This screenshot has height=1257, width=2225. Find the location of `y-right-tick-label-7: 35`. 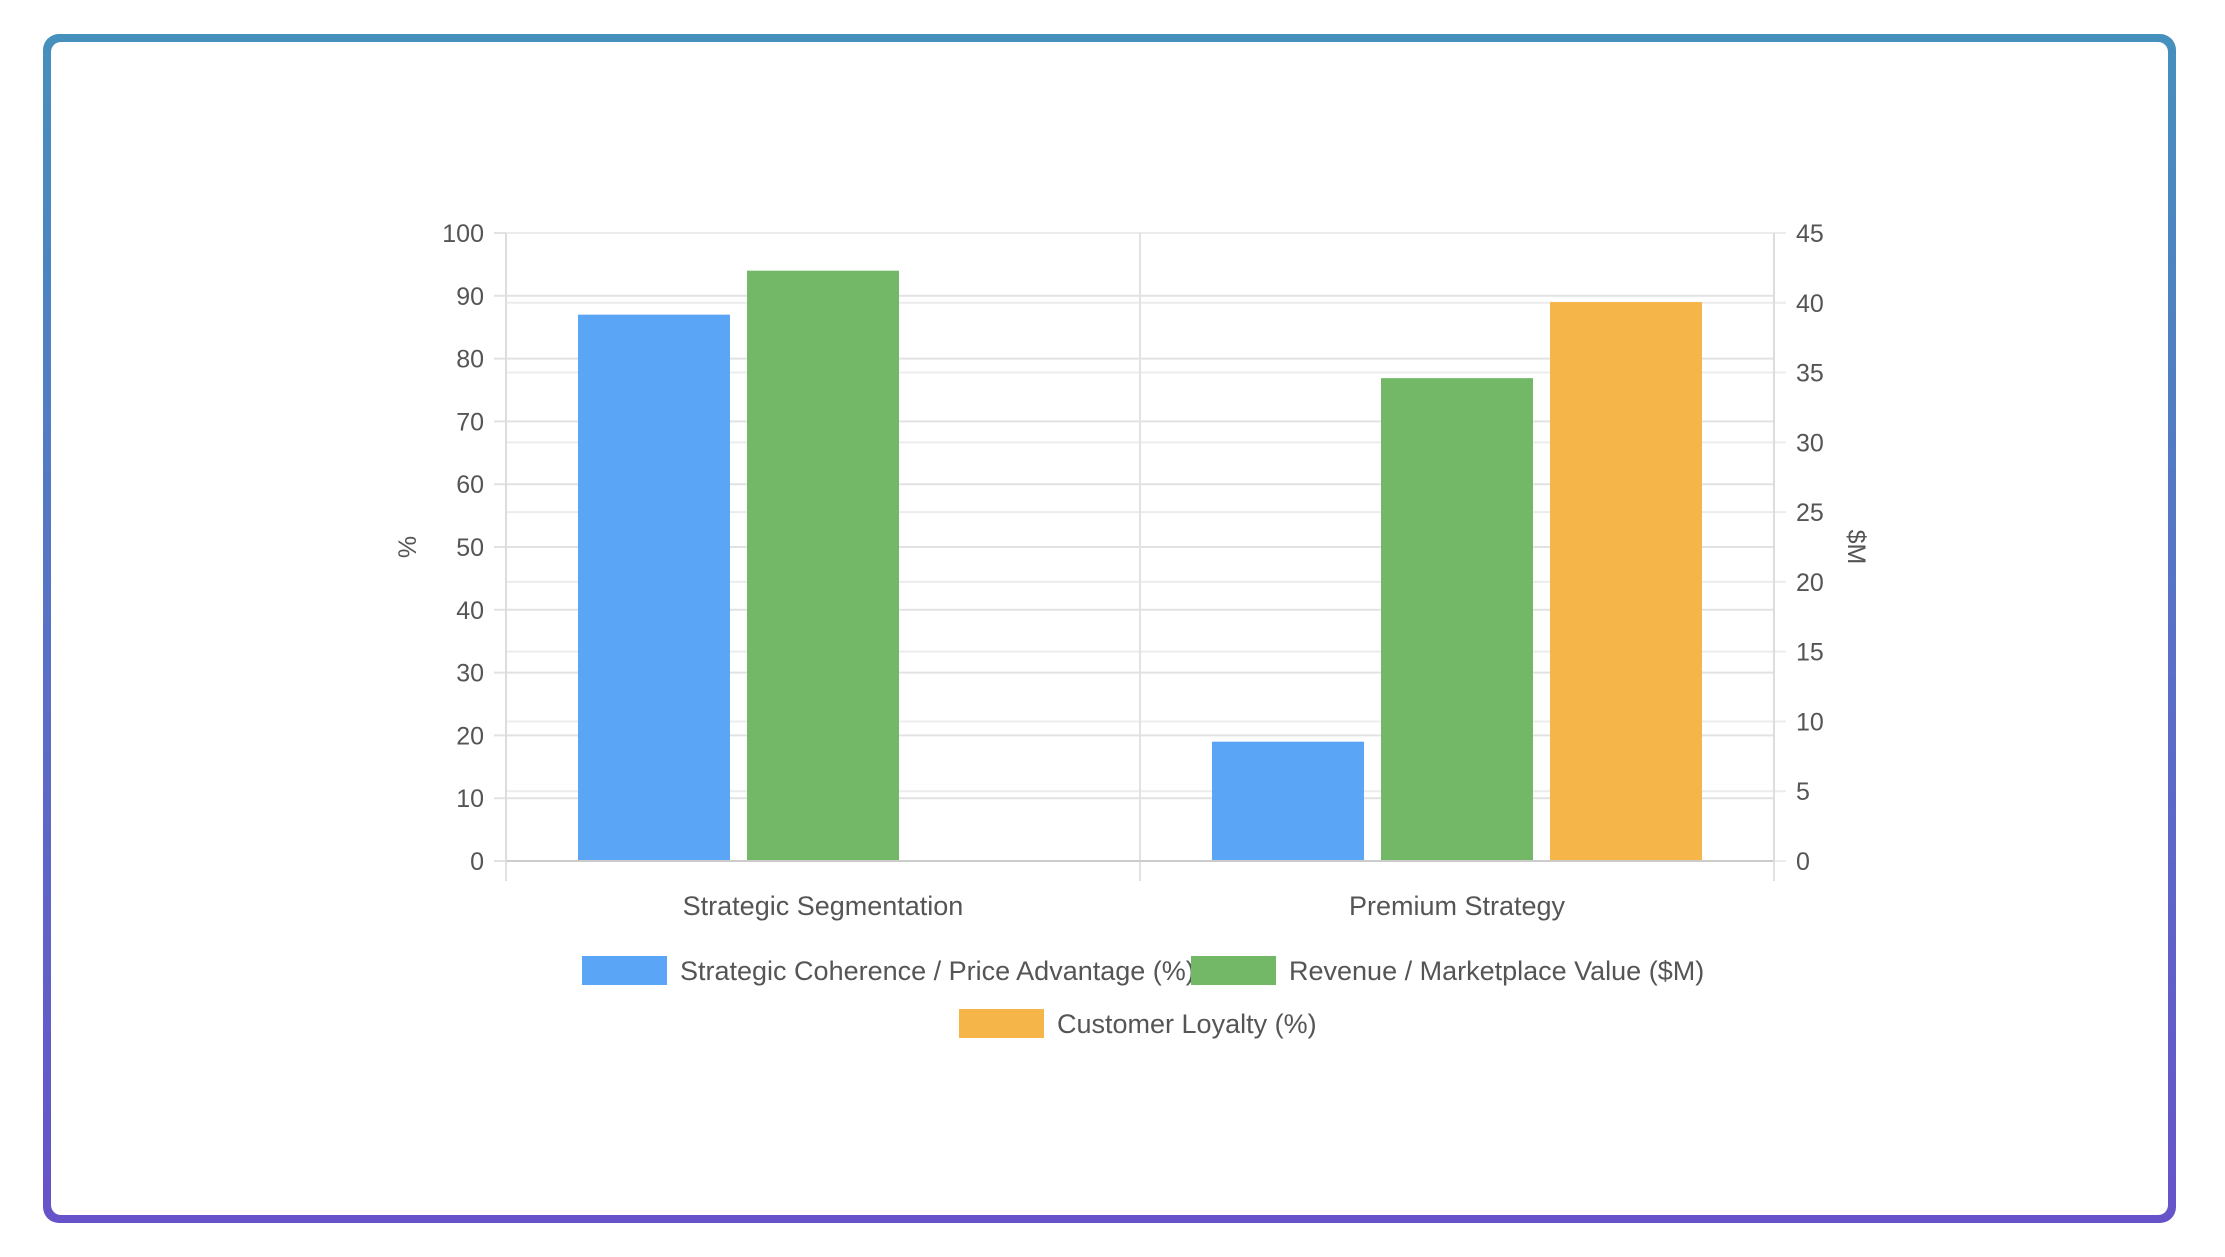

y-right-tick-label-7: 35 is located at coordinates (1810, 374).